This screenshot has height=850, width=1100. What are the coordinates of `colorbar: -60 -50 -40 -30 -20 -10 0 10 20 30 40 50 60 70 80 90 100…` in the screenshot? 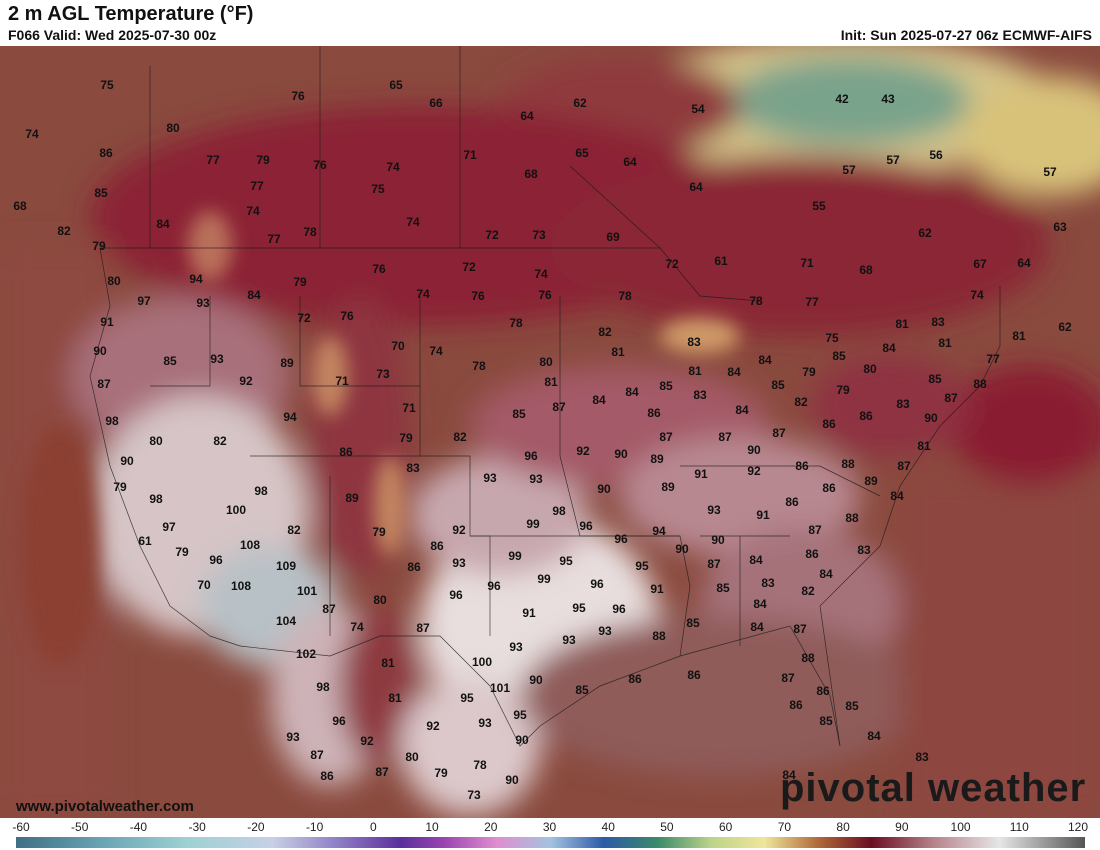 It's located at (550, 834).